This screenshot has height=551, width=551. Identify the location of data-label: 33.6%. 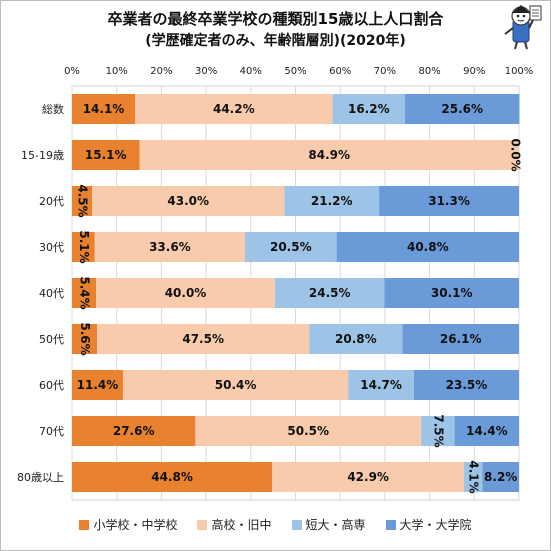
(170, 247).